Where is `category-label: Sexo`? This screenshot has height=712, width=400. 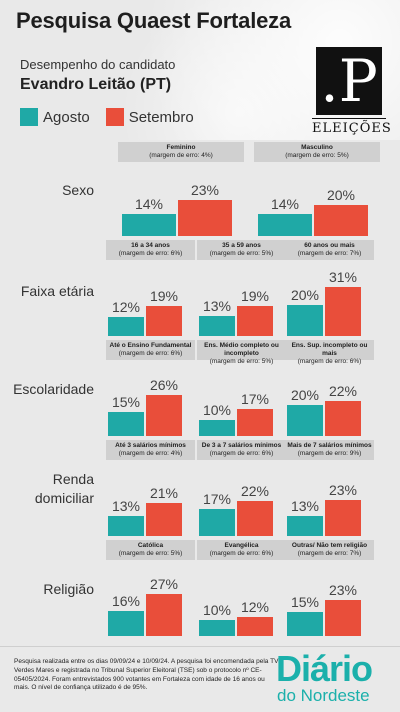
category-label: Sexo is located at coordinates (78, 190).